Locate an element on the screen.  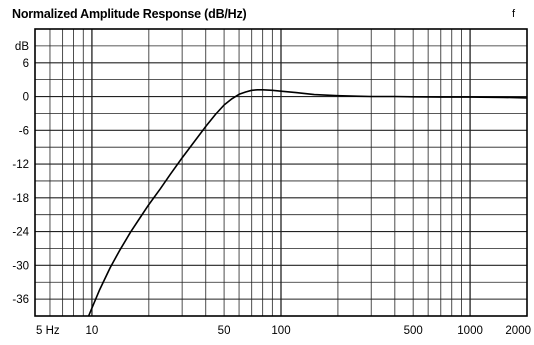
y-tick-label: 0 is located at coordinates (26, 98).